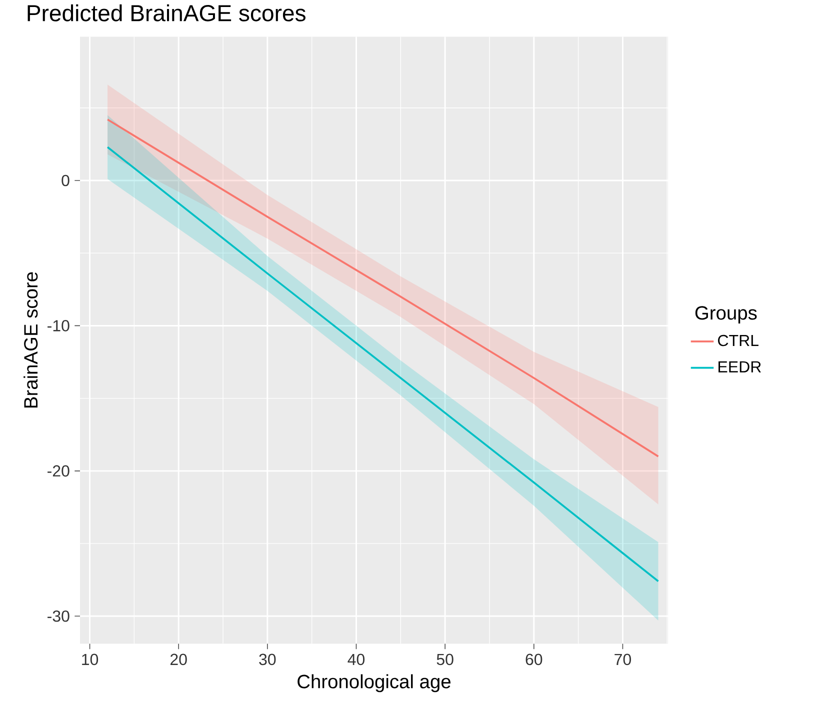 This screenshot has width=813, height=707. Describe the element at coordinates (534, 660) in the screenshot. I see `x-tick-label: 60` at that location.